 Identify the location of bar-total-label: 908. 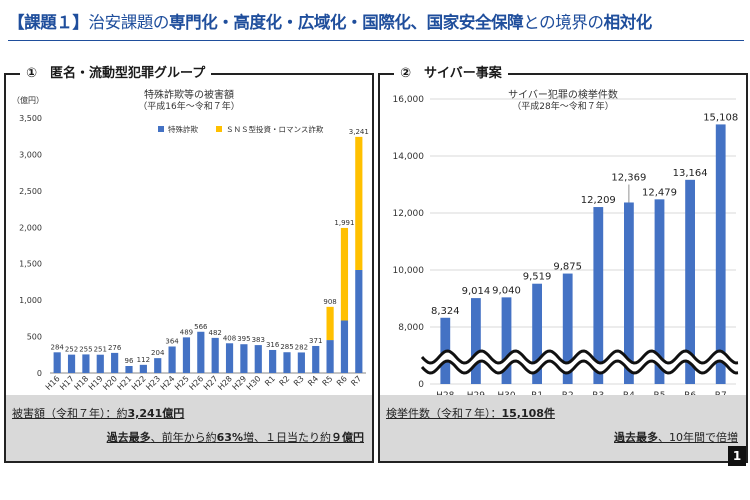
(329, 302).